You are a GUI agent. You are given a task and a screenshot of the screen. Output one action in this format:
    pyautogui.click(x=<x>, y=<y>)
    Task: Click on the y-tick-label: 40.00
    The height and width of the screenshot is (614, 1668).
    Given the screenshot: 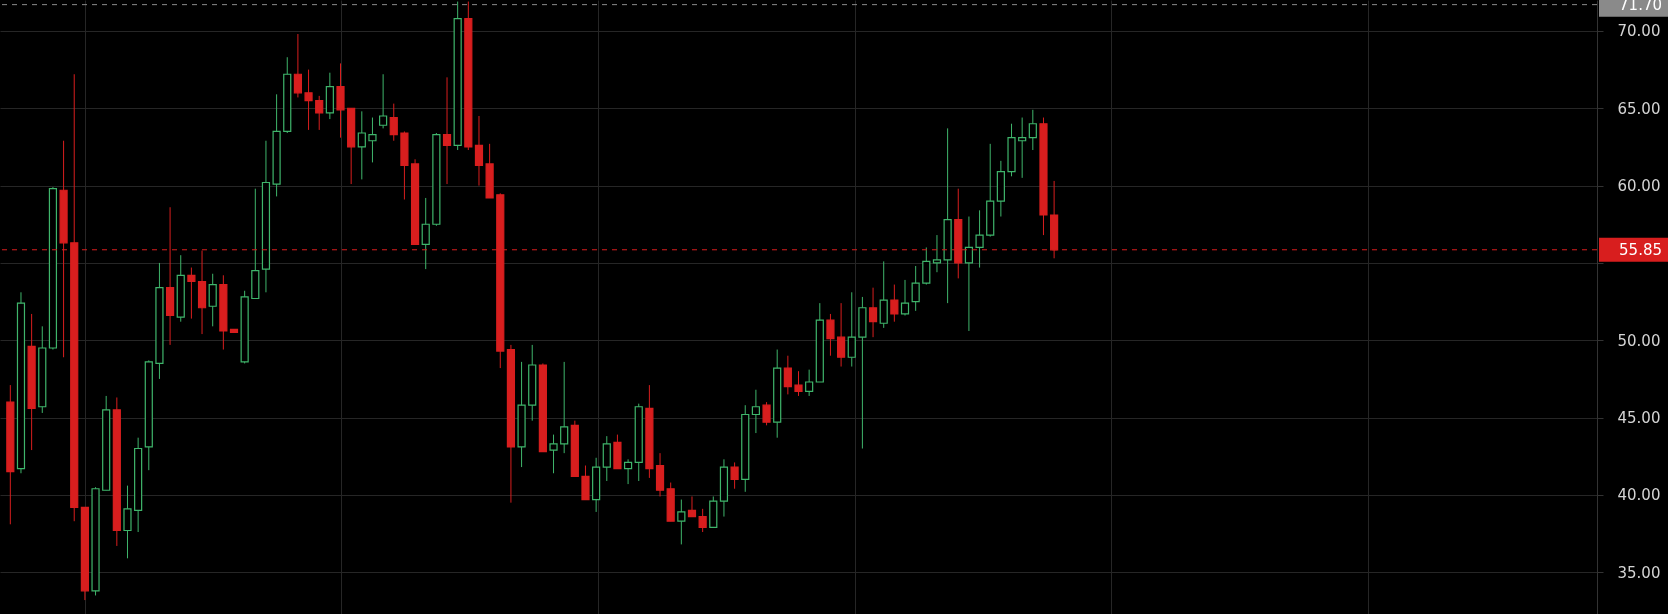 What is the action you would take?
    pyautogui.click(x=1639, y=495)
    